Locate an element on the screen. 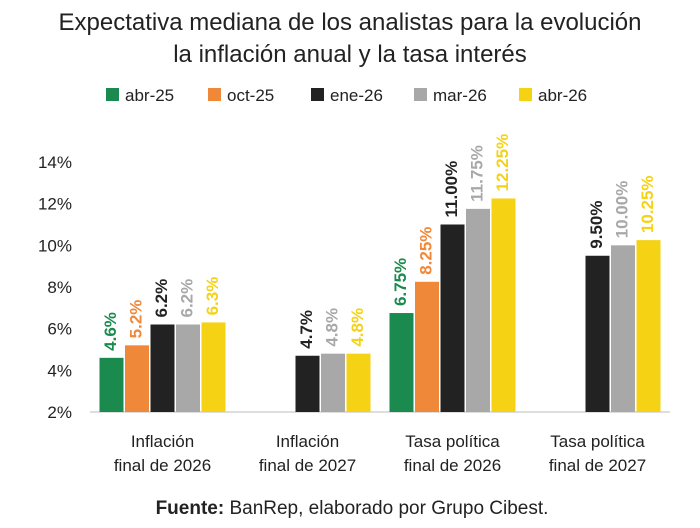  bar-mar-26-cat3 is located at coordinates (478, 310).